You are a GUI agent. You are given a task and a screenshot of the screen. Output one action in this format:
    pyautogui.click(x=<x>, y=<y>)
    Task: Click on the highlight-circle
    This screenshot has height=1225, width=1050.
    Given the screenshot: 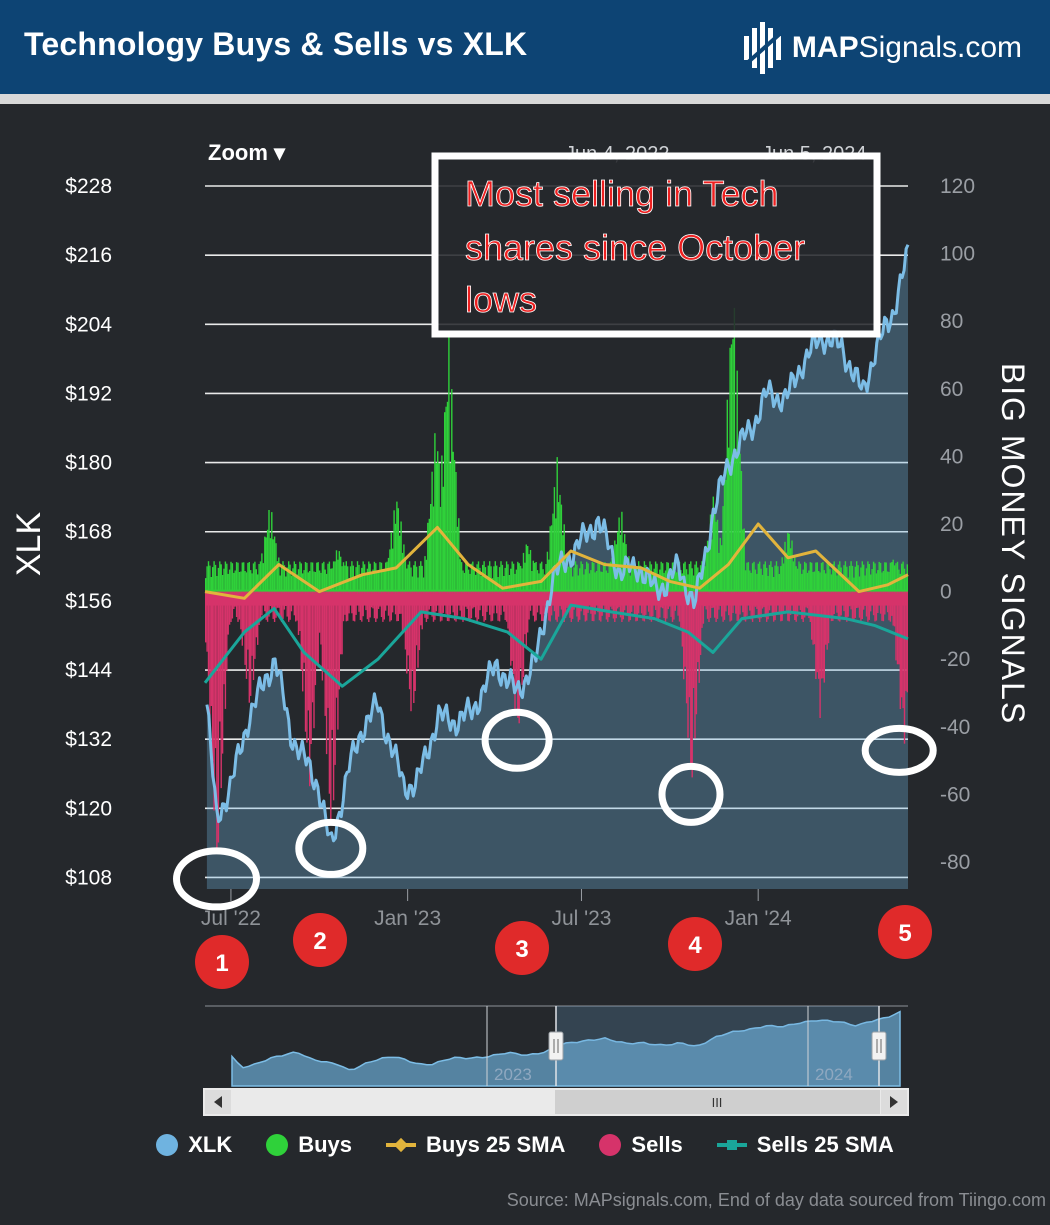 What is the action you would take?
    pyautogui.click(x=216, y=879)
    